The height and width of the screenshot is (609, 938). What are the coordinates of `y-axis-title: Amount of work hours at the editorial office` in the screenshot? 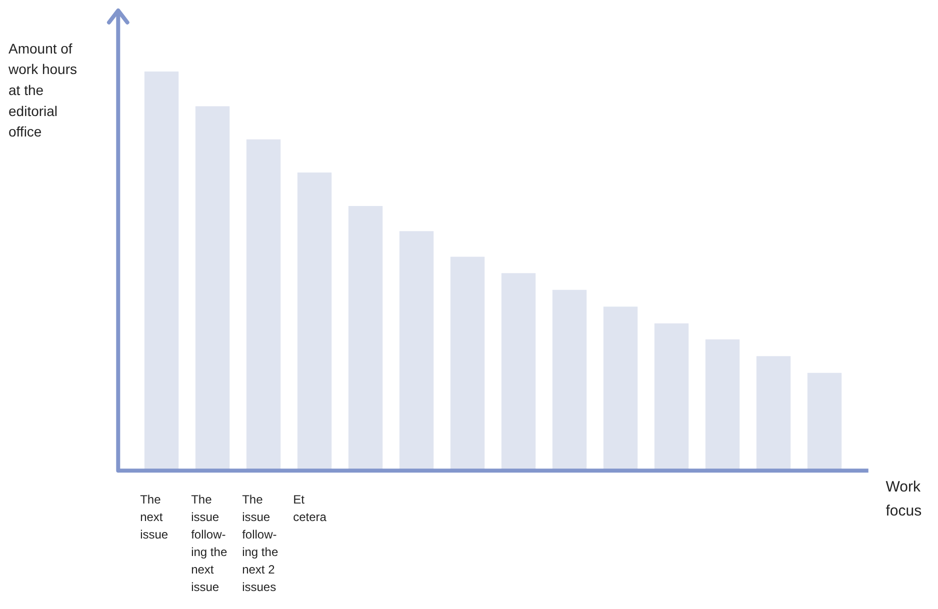 It's located at (42, 90).